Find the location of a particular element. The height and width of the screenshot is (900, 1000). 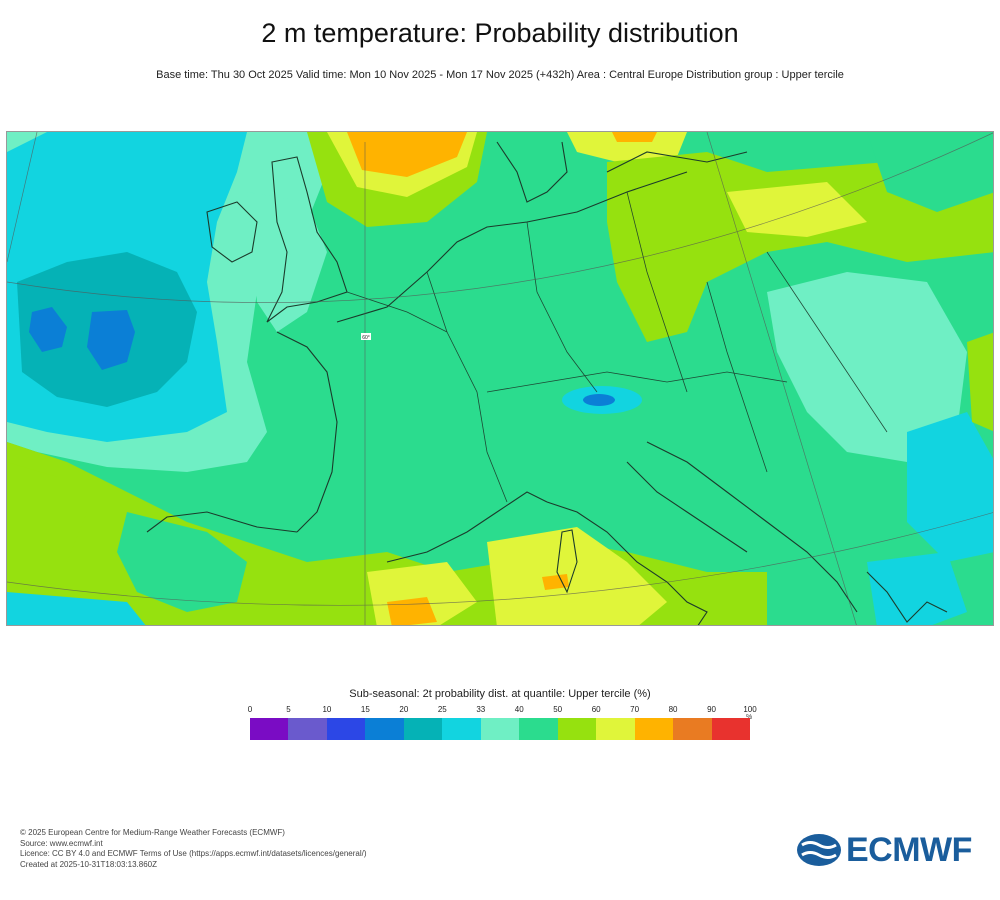

legend-tick-label: 33 is located at coordinates (481, 709).